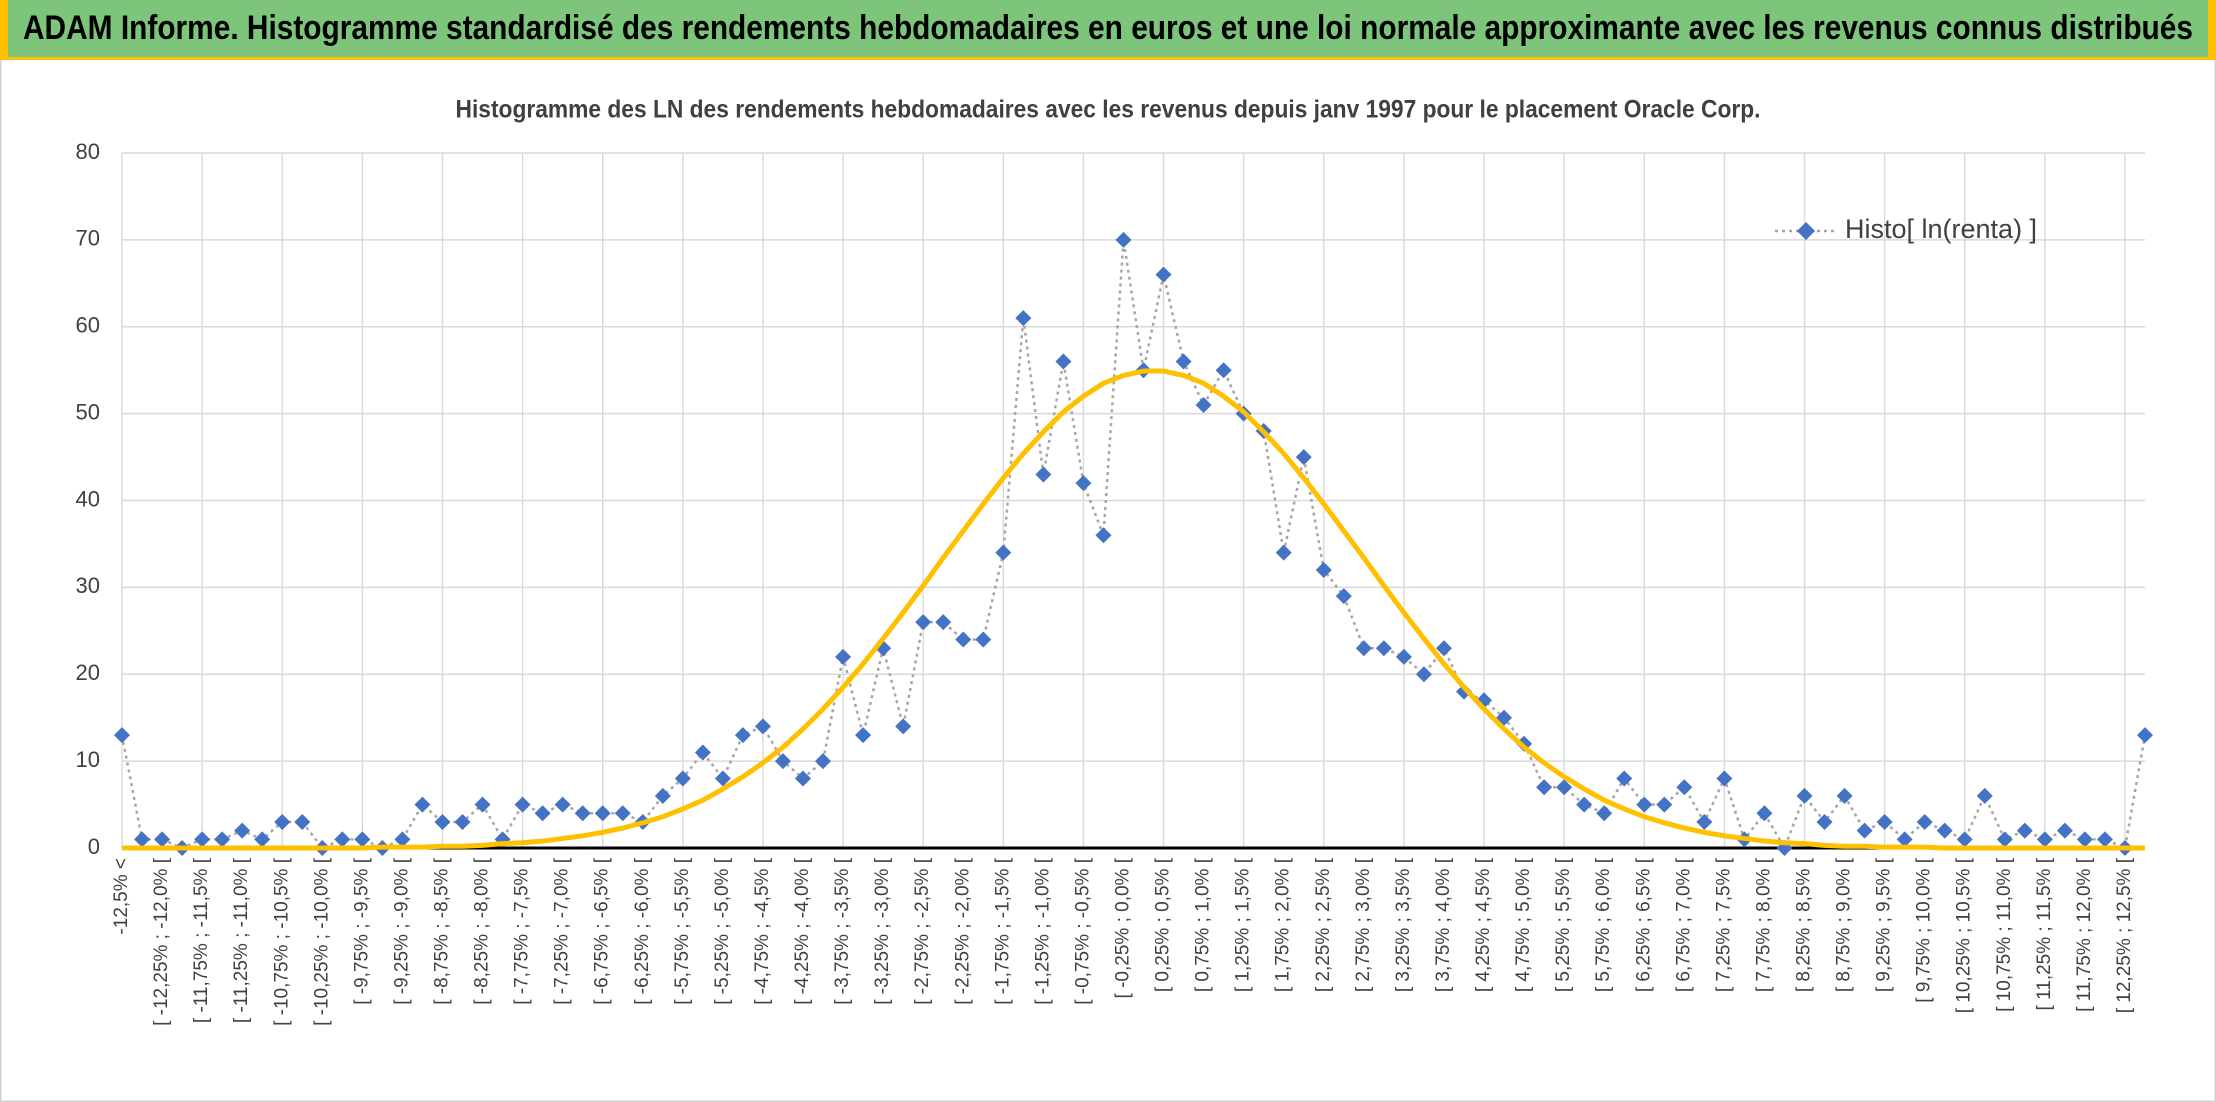  What do you see at coordinates (1203, 924) in the screenshot?
I see `x-tick-label: [ 0,75% ; 1,0% [` at bounding box center [1203, 924].